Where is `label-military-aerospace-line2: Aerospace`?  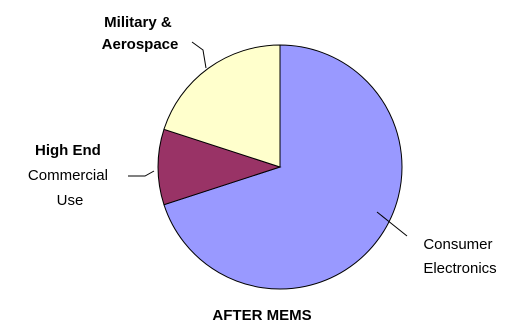 label-military-aerospace-line2: Aerospace is located at coordinates (140, 44).